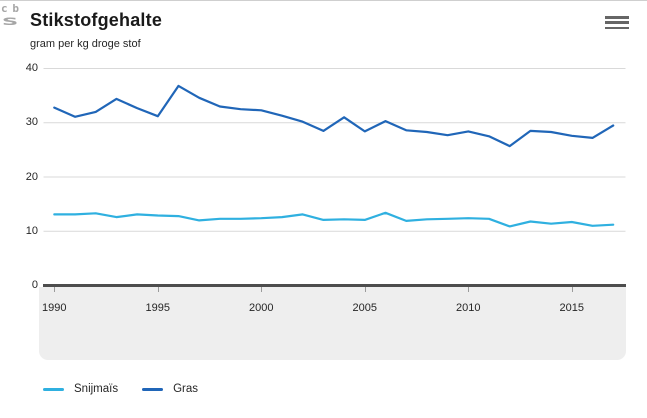 The width and height of the screenshot is (647, 418). What do you see at coordinates (120, 389) in the screenshot?
I see `legend: Snijmaïs Gras` at bounding box center [120, 389].